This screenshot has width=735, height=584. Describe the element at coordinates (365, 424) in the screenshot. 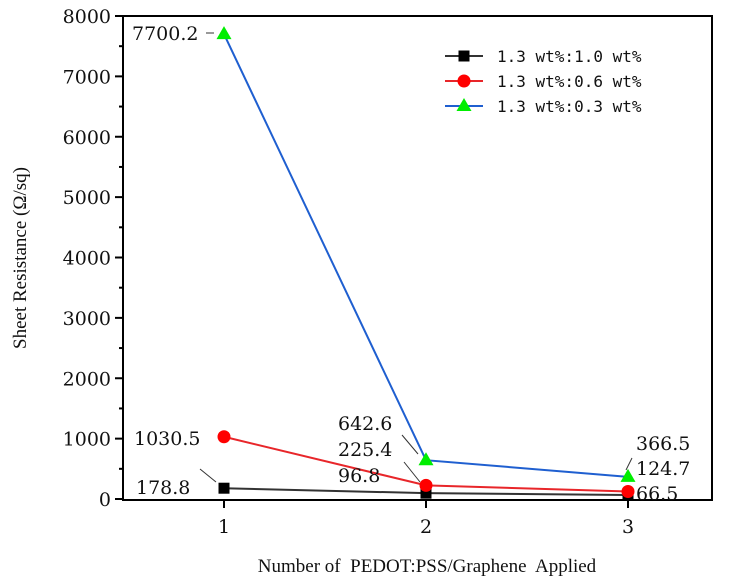

I see `data-label: 642.6` at that location.